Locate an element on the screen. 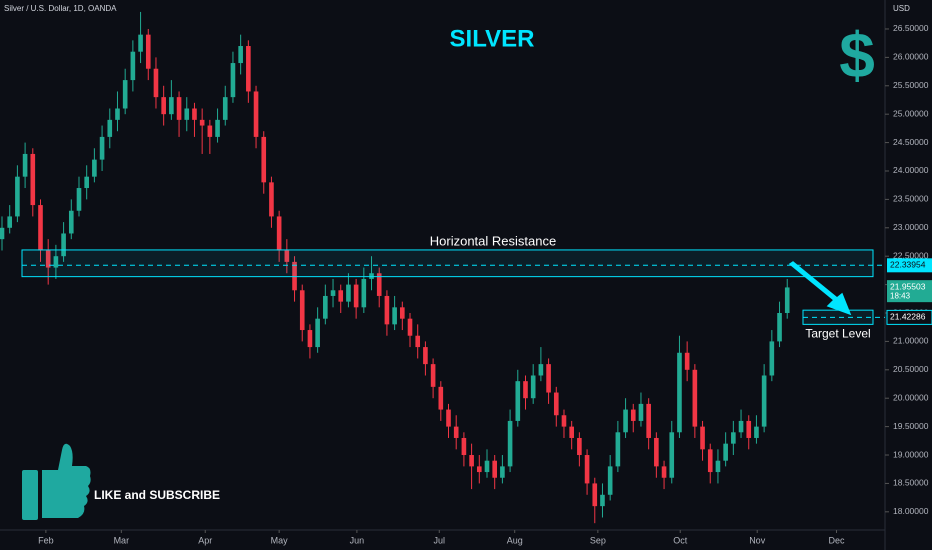  x-tick-label: Oct is located at coordinates (680, 540).